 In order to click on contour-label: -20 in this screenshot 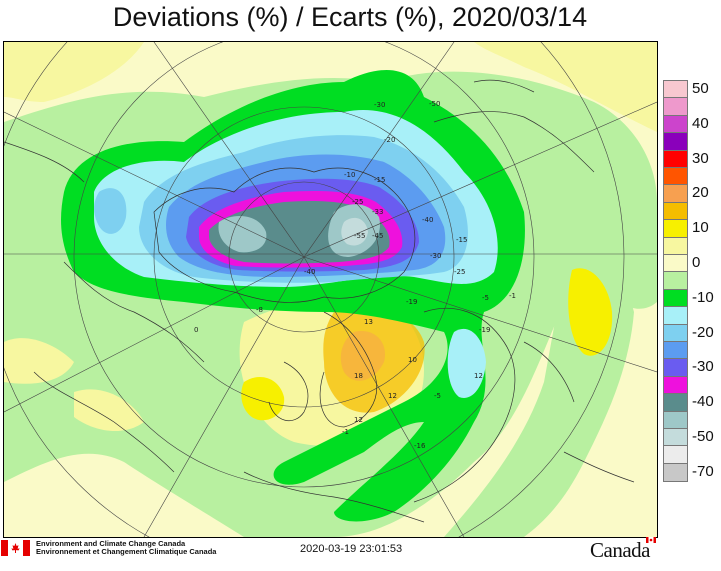, I will do `click(389, 140)`.